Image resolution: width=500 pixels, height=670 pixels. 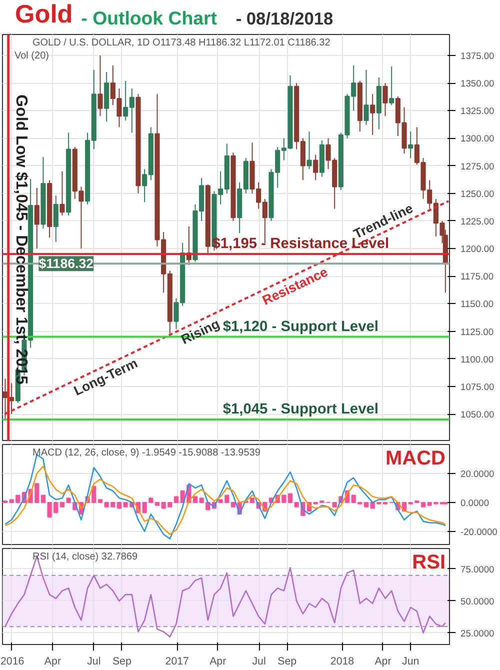 What do you see at coordinates (181, 43) in the screenshot?
I see `chart-subtitle: GOLD / U.S. DOLLAR, 1D O1173.48 H1186.32 L1172.01 C1186.32` at bounding box center [181, 43].